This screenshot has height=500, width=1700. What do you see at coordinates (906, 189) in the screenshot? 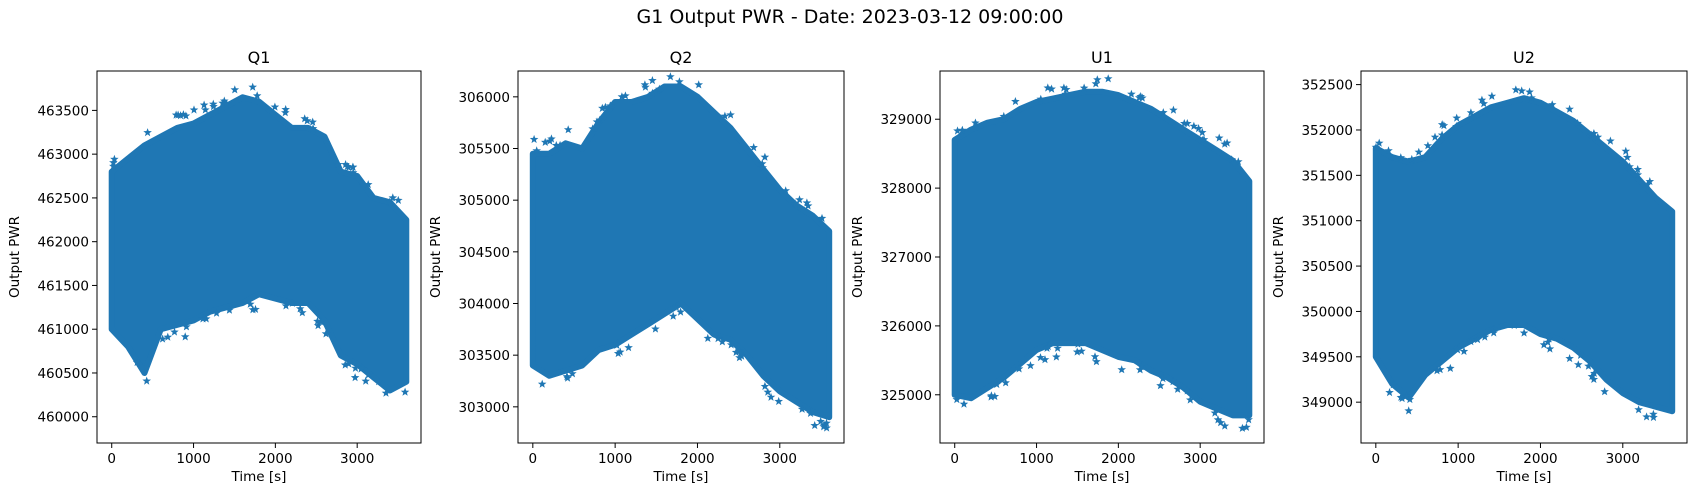
I see `y-tick-label: 328000` at bounding box center [906, 189].